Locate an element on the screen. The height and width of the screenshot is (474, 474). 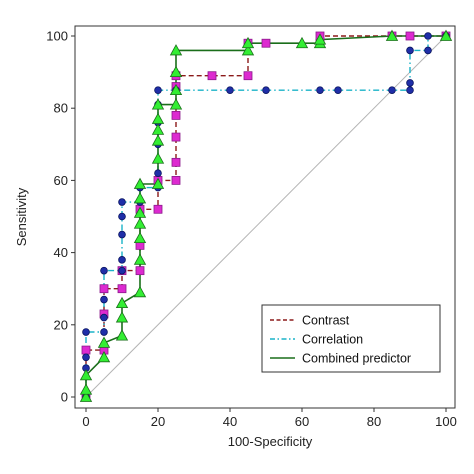
legend-box is located at coordinates (351, 338).